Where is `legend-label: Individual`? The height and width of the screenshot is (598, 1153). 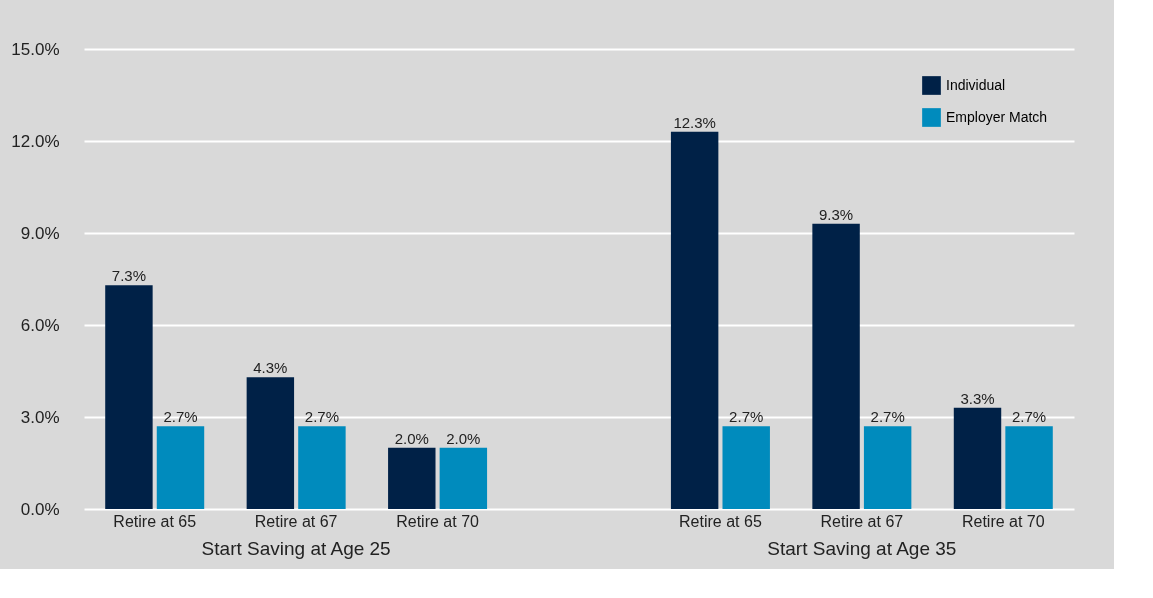
legend-label: Individual is located at coordinates (976, 84).